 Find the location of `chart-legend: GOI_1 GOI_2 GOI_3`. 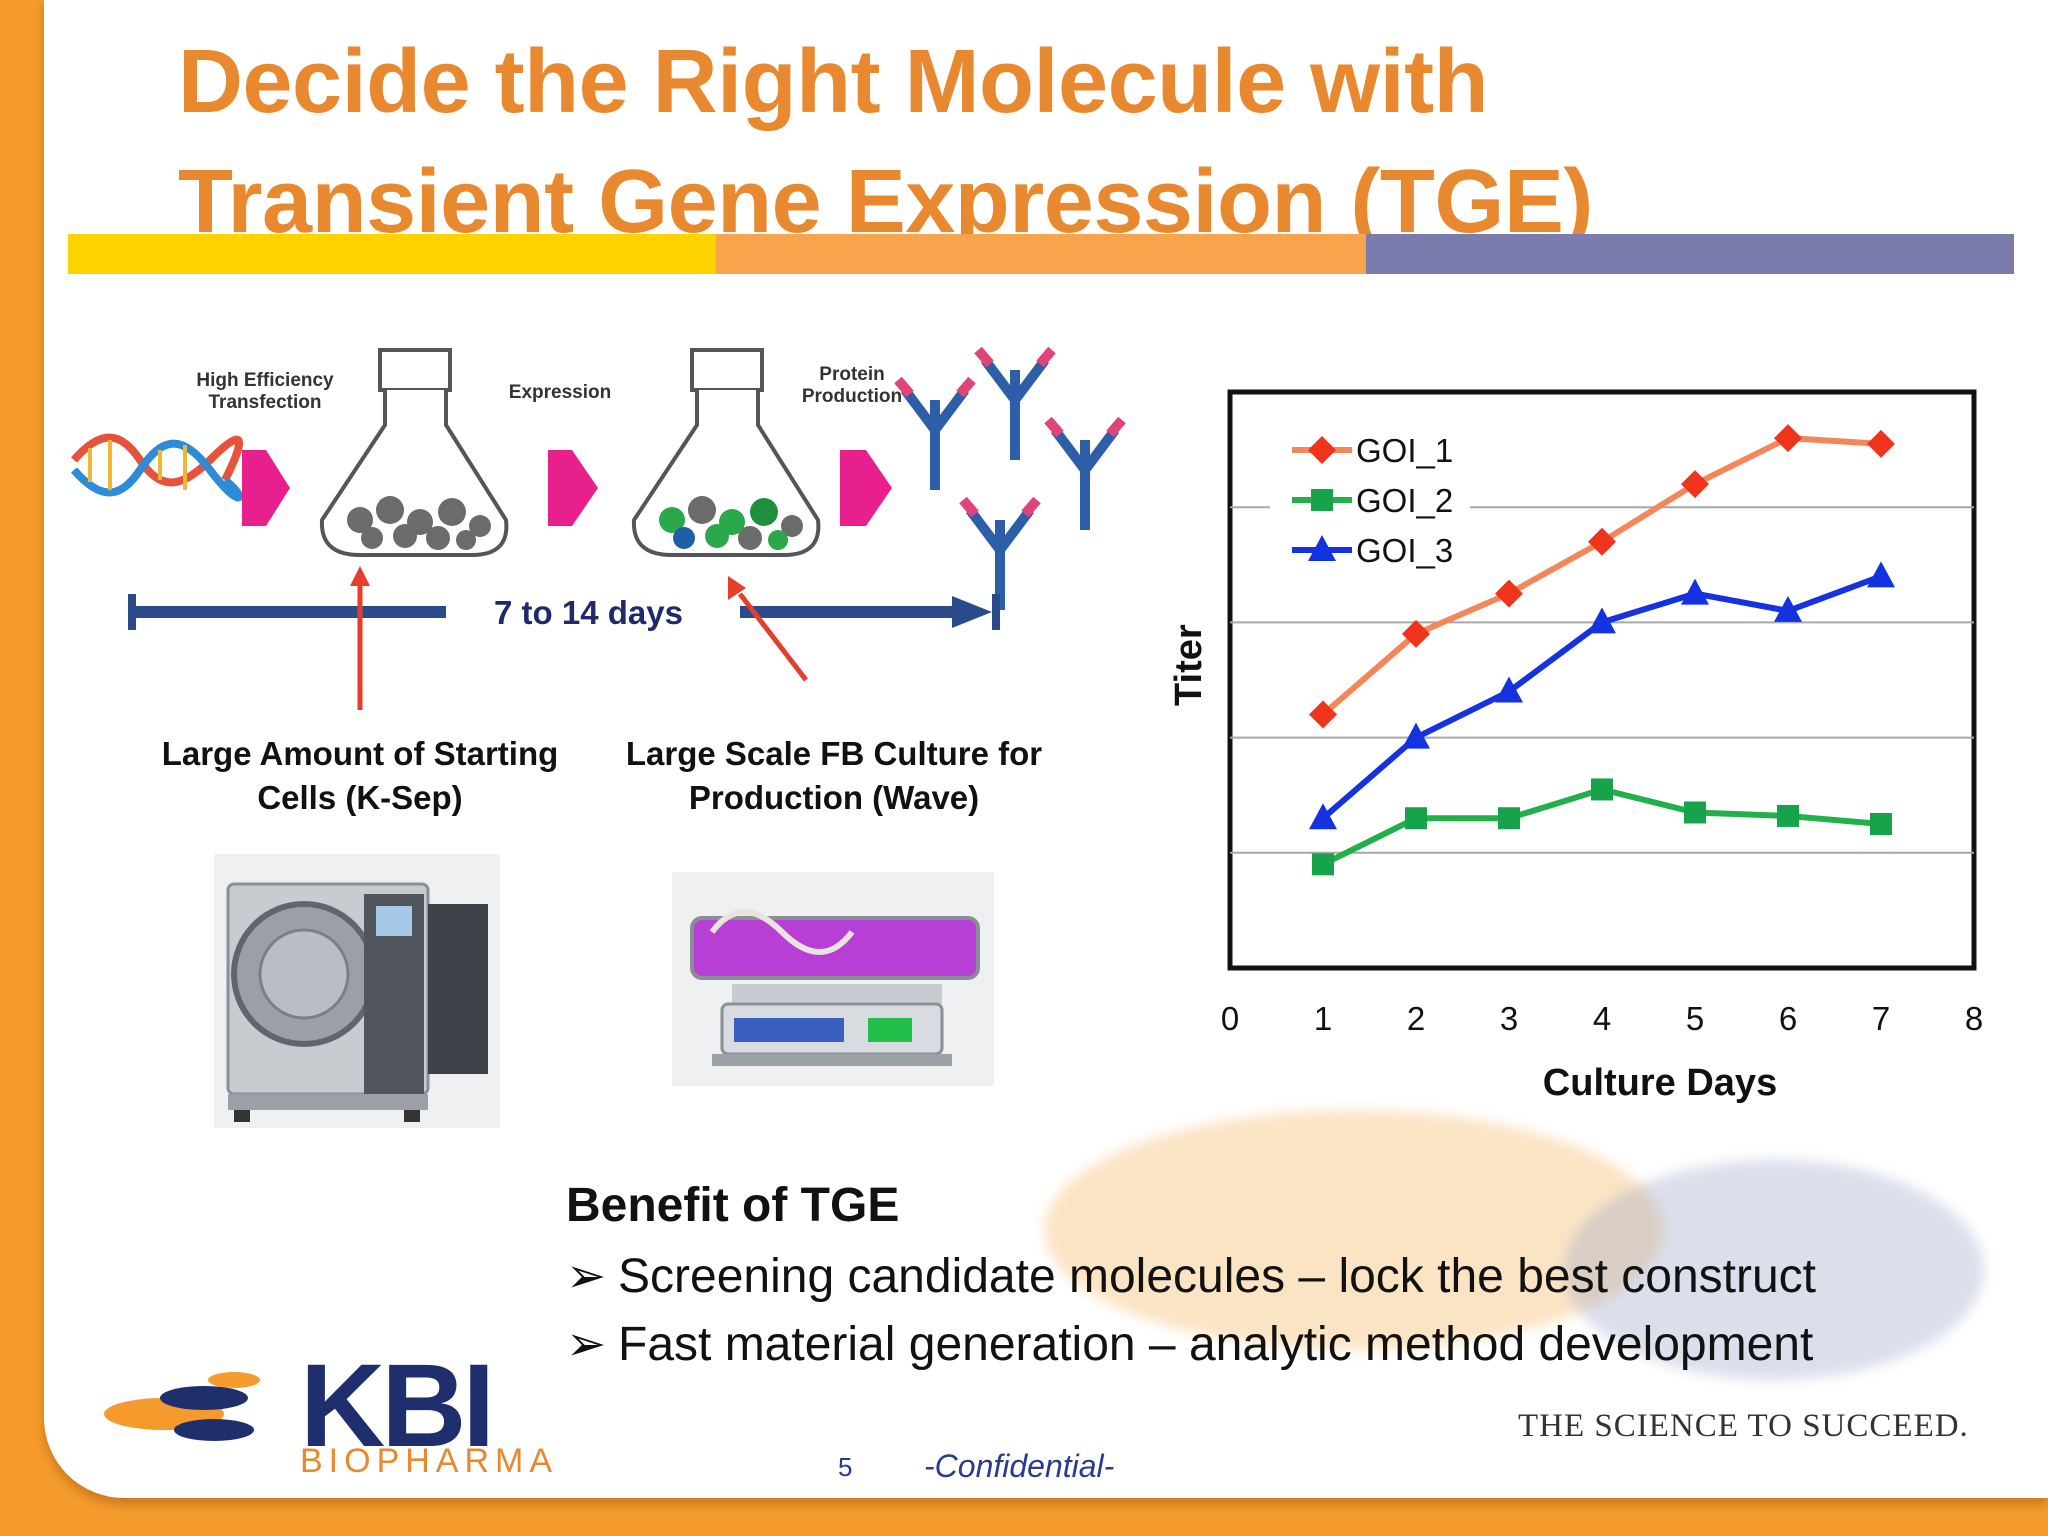

chart-legend: GOI_1 GOI_2 GOI_3 is located at coordinates (1370, 500).